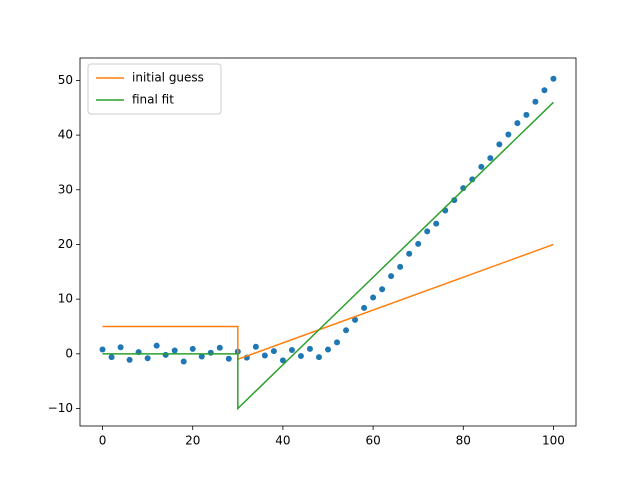  Describe the element at coordinates (65, 135) in the screenshot. I see `y-tick-label: 40` at that location.